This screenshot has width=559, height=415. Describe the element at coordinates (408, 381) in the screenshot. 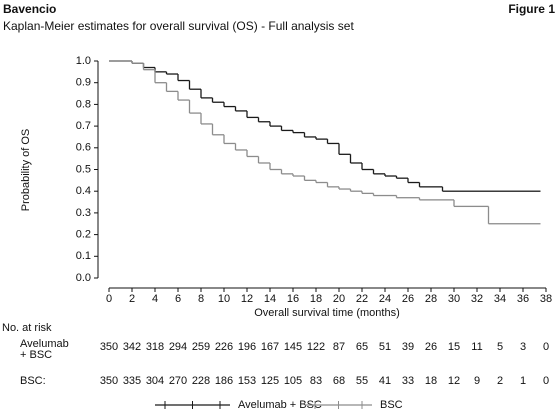

I see `risk-count: 33` at that location.